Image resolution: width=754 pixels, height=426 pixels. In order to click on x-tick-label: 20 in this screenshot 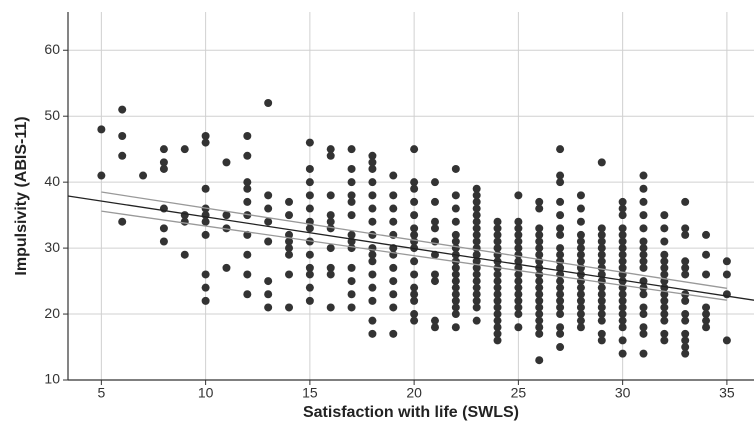, I will do `click(414, 393)`.